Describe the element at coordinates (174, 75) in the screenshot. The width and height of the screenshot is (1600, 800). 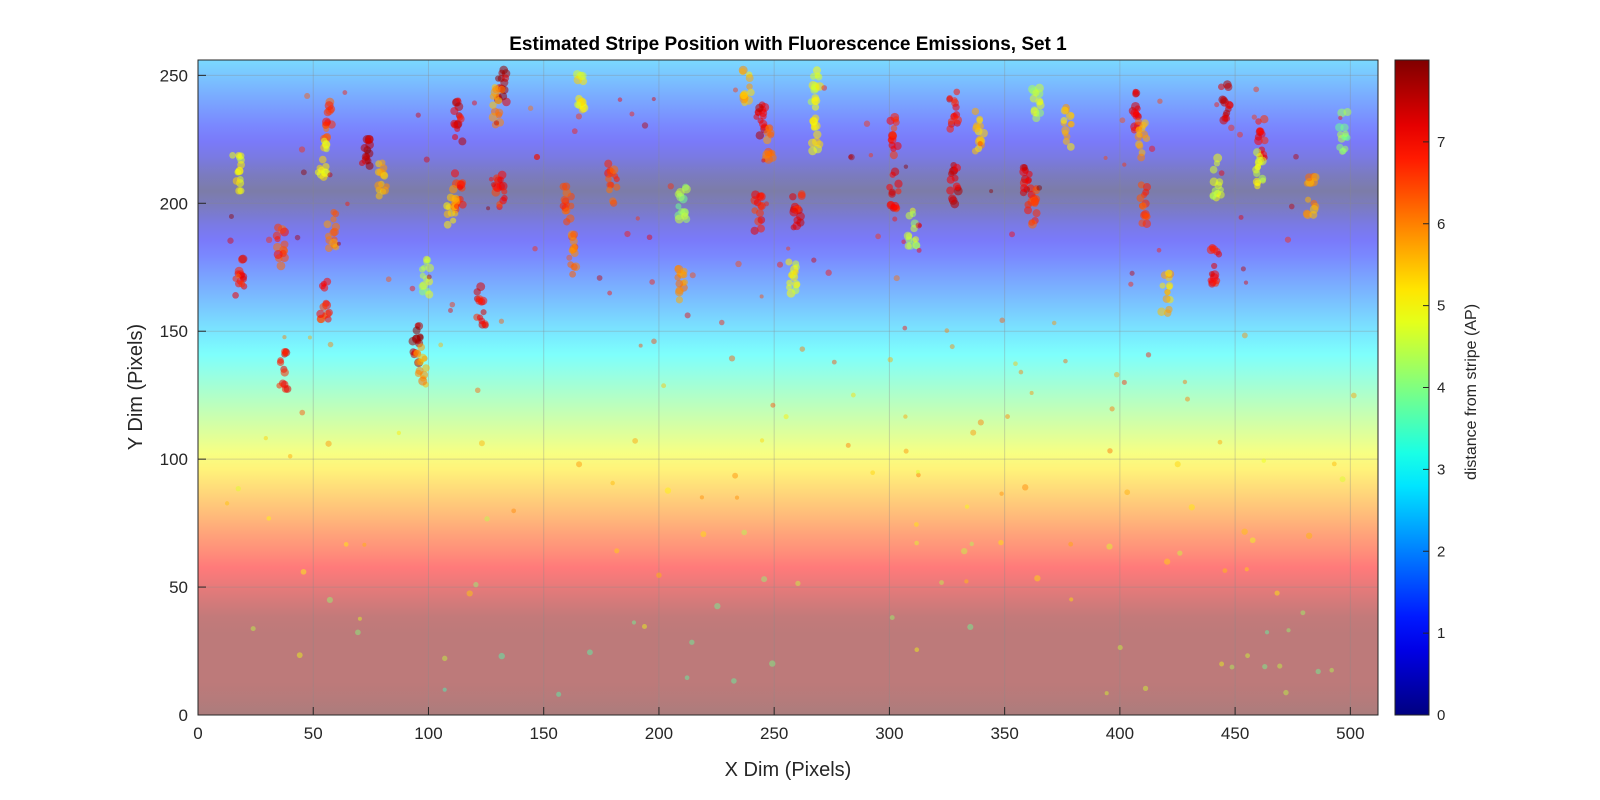
I see `y-tick-label: 250` at that location.